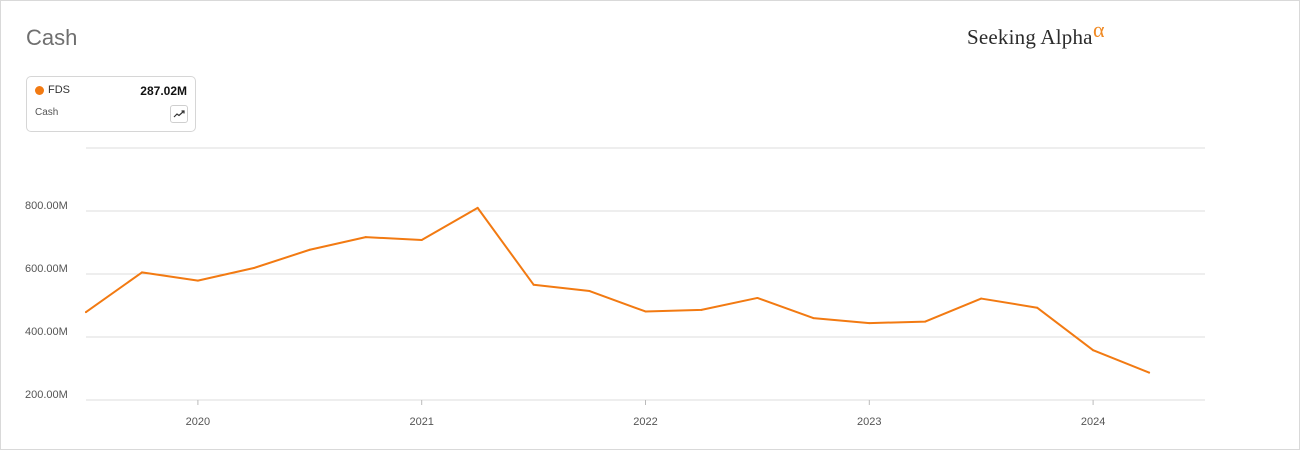 The height and width of the screenshot is (450, 1300). I want to click on y-tick-label: 400.00M, so click(46, 332).